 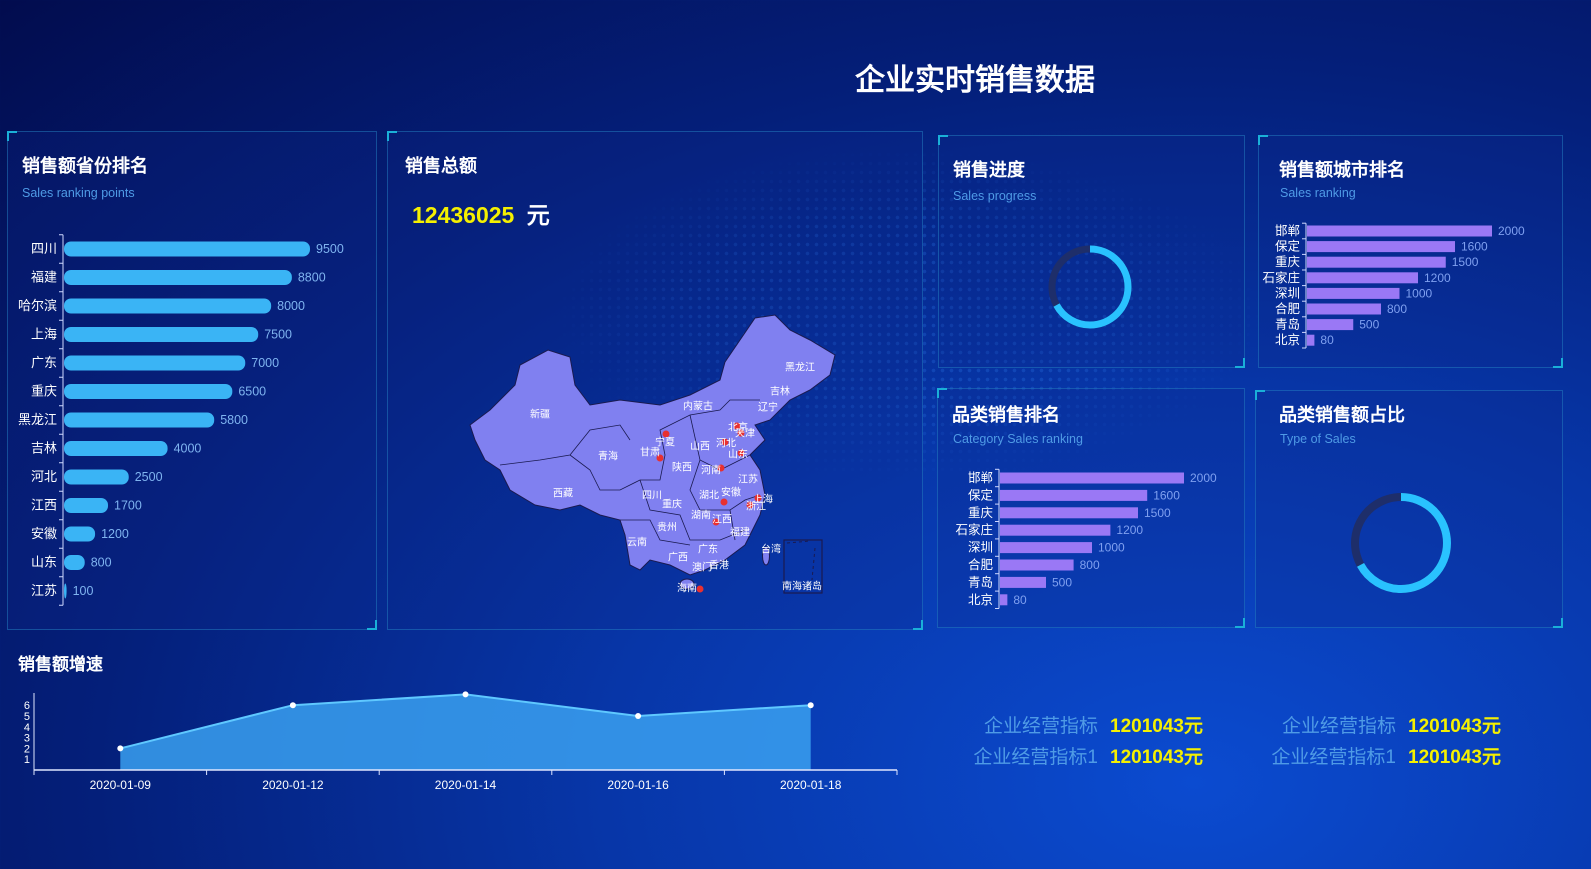 I want to click on type-share-panel: 品类销售额占比 Type of Sales, so click(x=1409, y=509).